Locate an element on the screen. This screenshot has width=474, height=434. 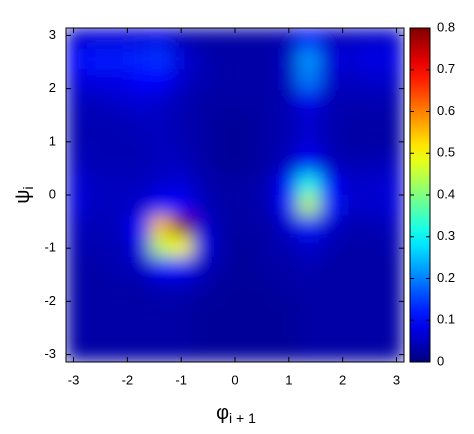
x-tick-label: 1 is located at coordinates (288, 379).